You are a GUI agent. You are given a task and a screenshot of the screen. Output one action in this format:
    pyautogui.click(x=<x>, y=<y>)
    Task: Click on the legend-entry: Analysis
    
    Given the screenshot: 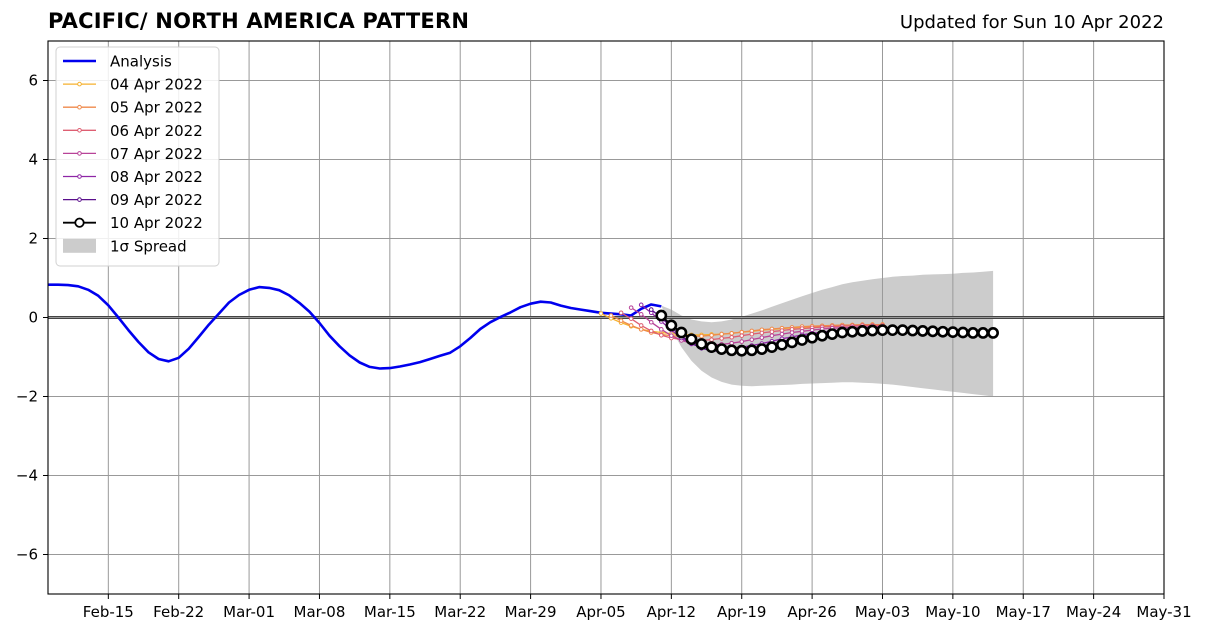 What is the action you would take?
    pyautogui.click(x=117, y=62)
    